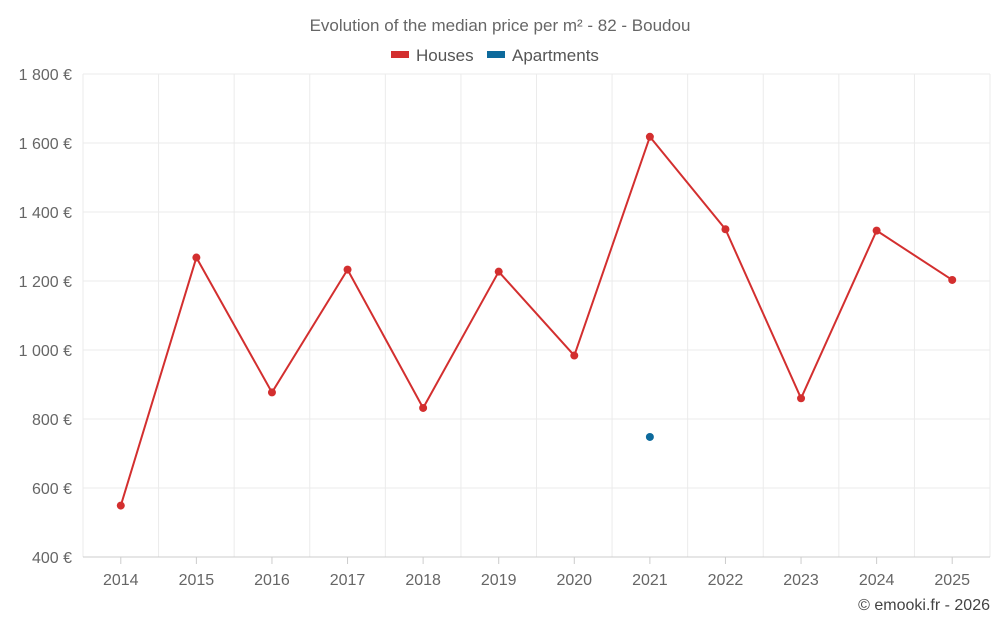 The image size is (1000, 625). What do you see at coordinates (45, 75) in the screenshot?
I see `y-tick-label: 1 800 €` at bounding box center [45, 75].